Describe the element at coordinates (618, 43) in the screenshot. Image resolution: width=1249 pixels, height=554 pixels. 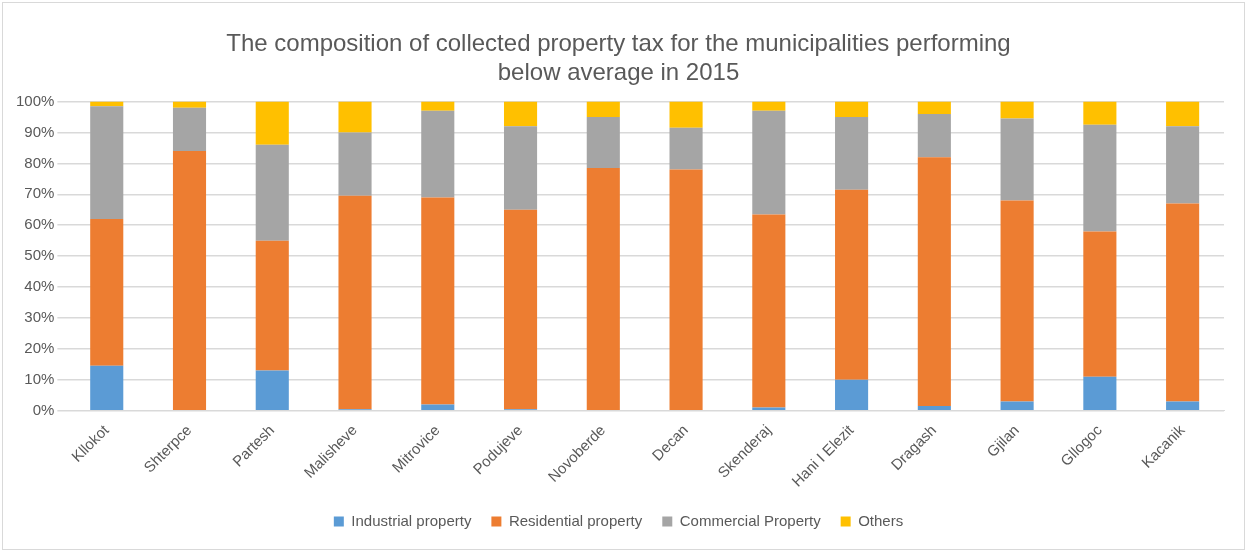
I see `text: The composition of collected property tax for the municipalities performing` at that location.